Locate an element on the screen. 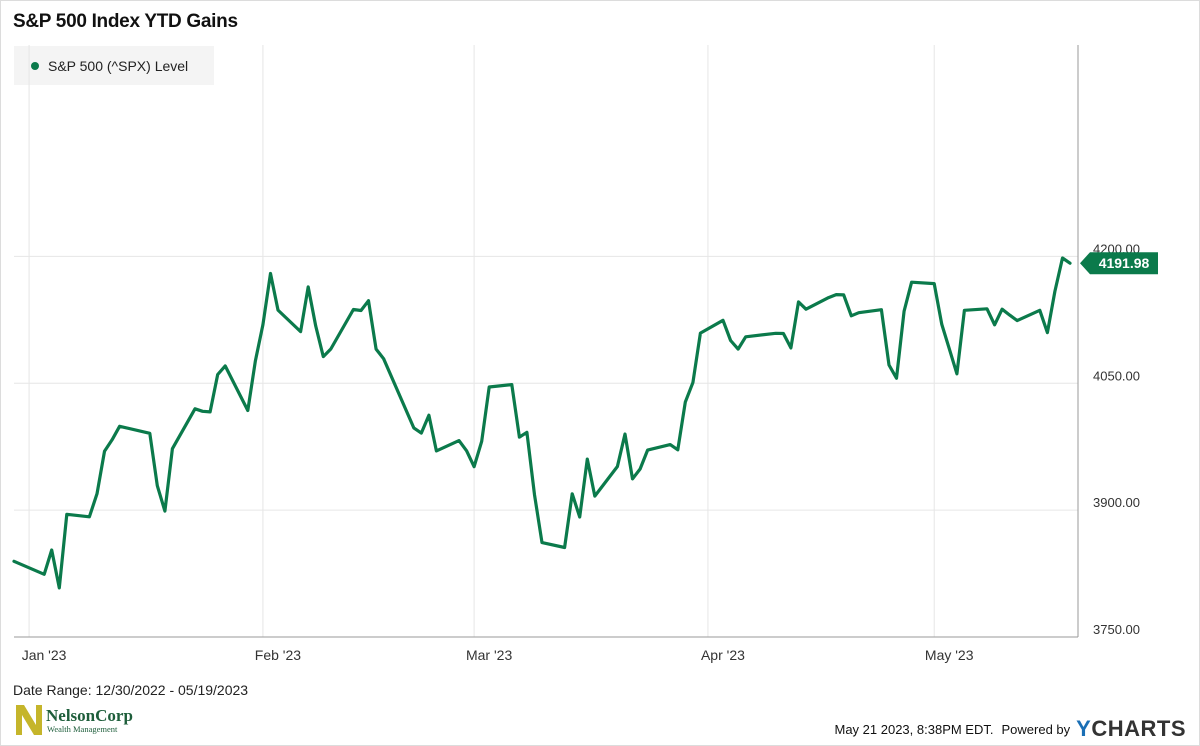 Image resolution: width=1200 pixels, height=746 pixels. y-tick-label: 4050.00 is located at coordinates (1116, 375).